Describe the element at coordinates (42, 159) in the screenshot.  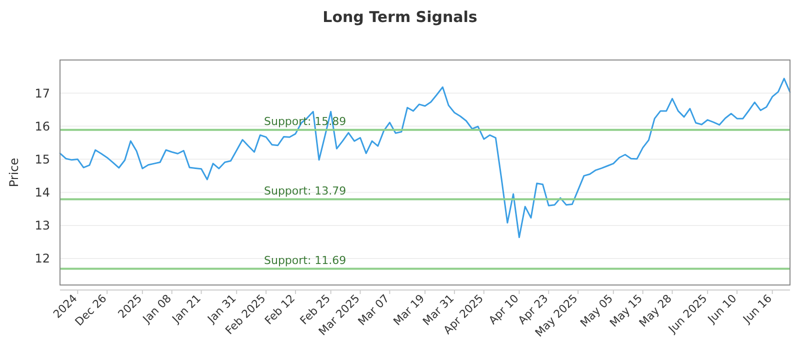
I see `y-tick-label: 15` at that location.